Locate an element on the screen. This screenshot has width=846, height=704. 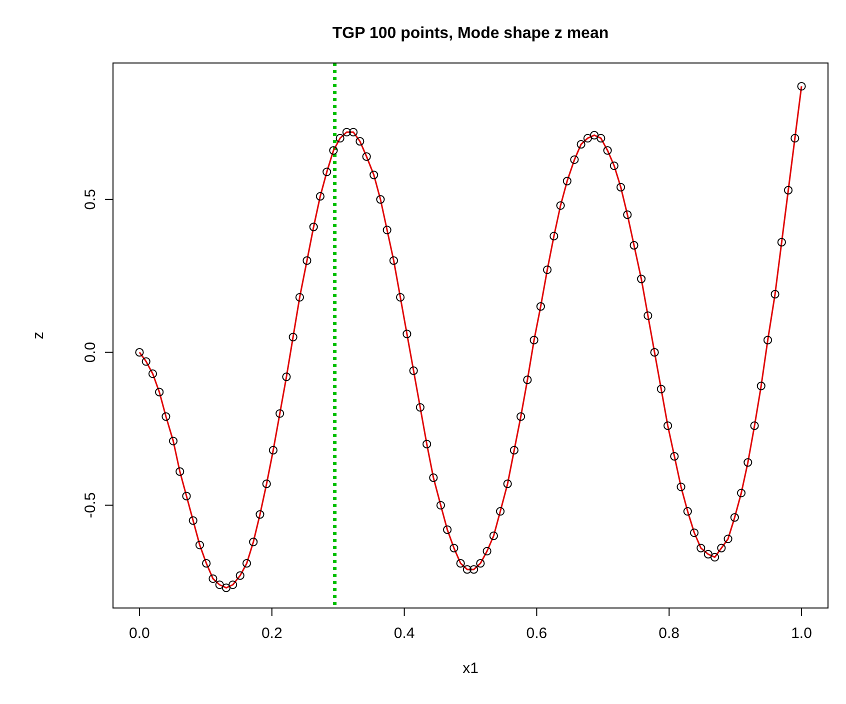
x-tick-label: 0.4 is located at coordinates (404, 633).